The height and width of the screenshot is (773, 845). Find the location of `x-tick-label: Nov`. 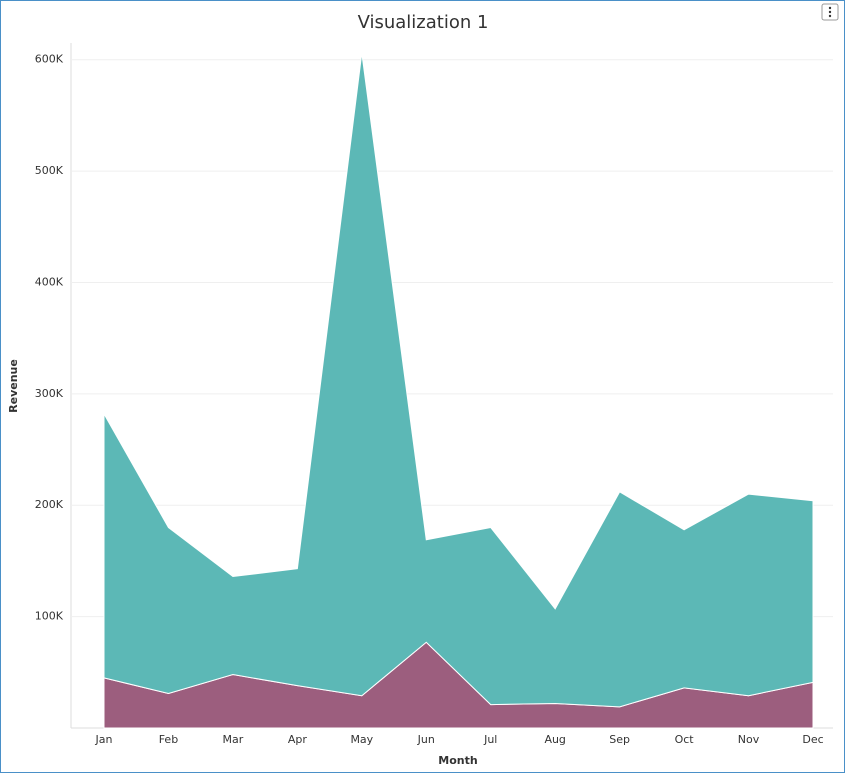

x-tick-label: Nov is located at coordinates (749, 739).